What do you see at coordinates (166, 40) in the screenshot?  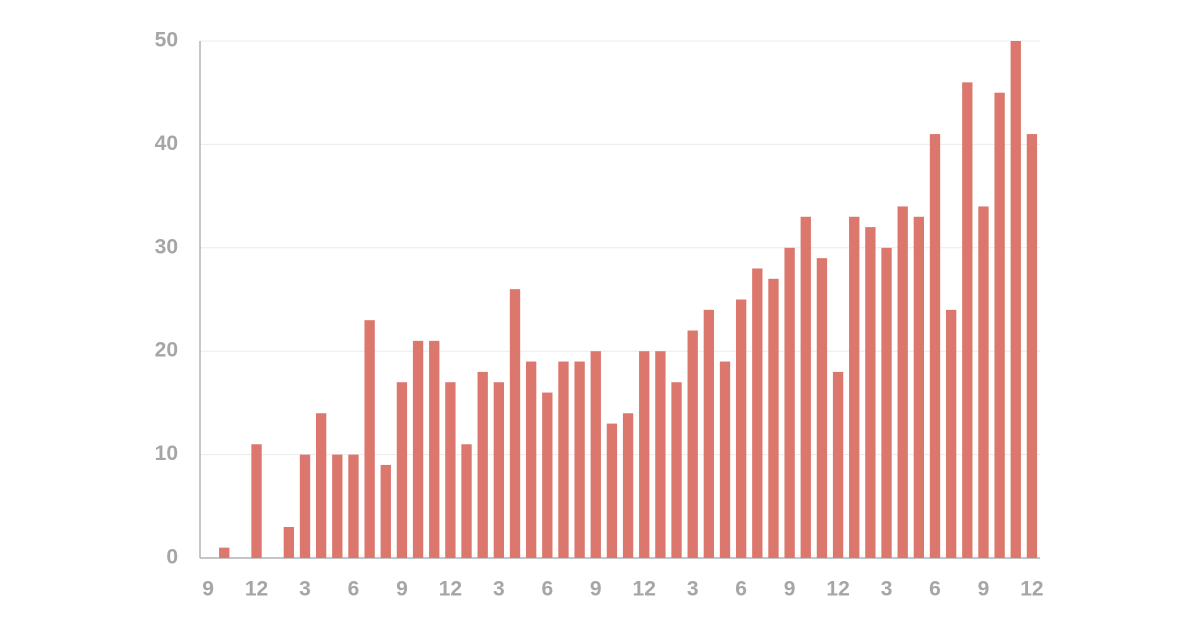 I see `y-tick-label: 50` at bounding box center [166, 40].